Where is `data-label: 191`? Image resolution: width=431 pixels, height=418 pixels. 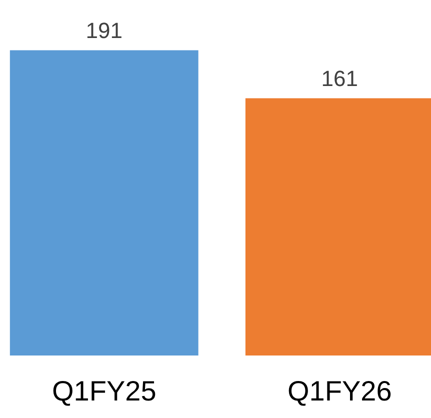 data-label: 191 is located at coordinates (104, 31).